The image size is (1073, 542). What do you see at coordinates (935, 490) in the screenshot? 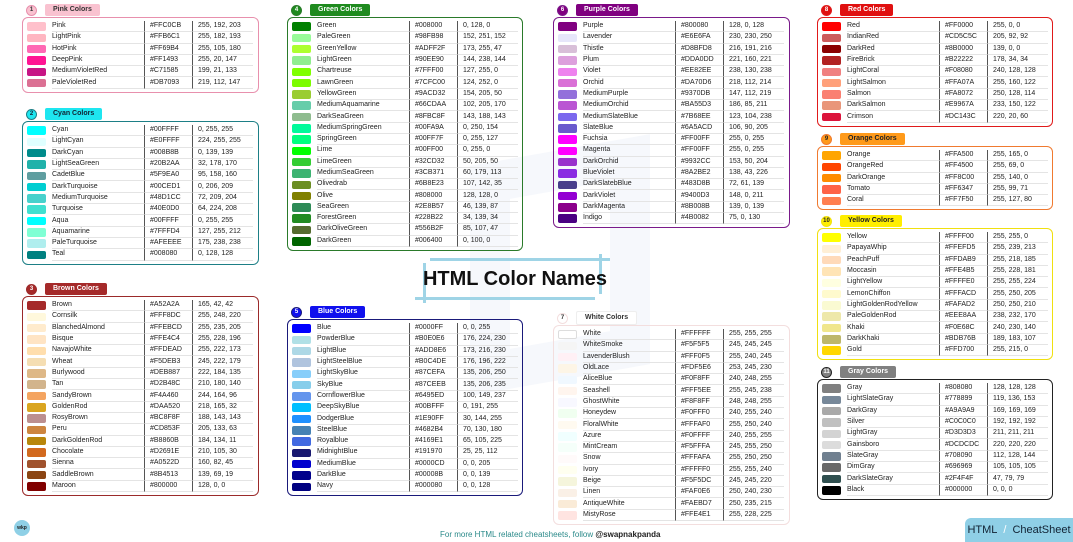
I see `color-row: Black #000000 0, 0, 0` at bounding box center [935, 490].